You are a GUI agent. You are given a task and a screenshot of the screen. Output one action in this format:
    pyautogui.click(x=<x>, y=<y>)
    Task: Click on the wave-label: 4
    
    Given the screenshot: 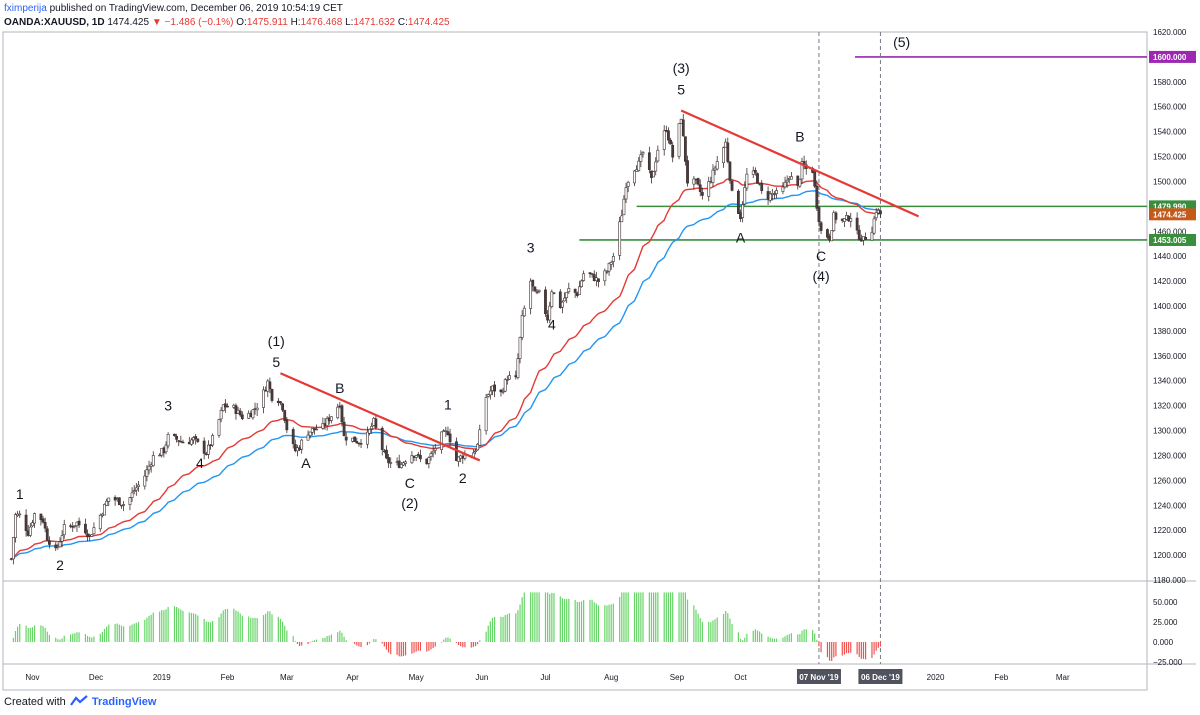 What is the action you would take?
    pyautogui.click(x=200, y=463)
    